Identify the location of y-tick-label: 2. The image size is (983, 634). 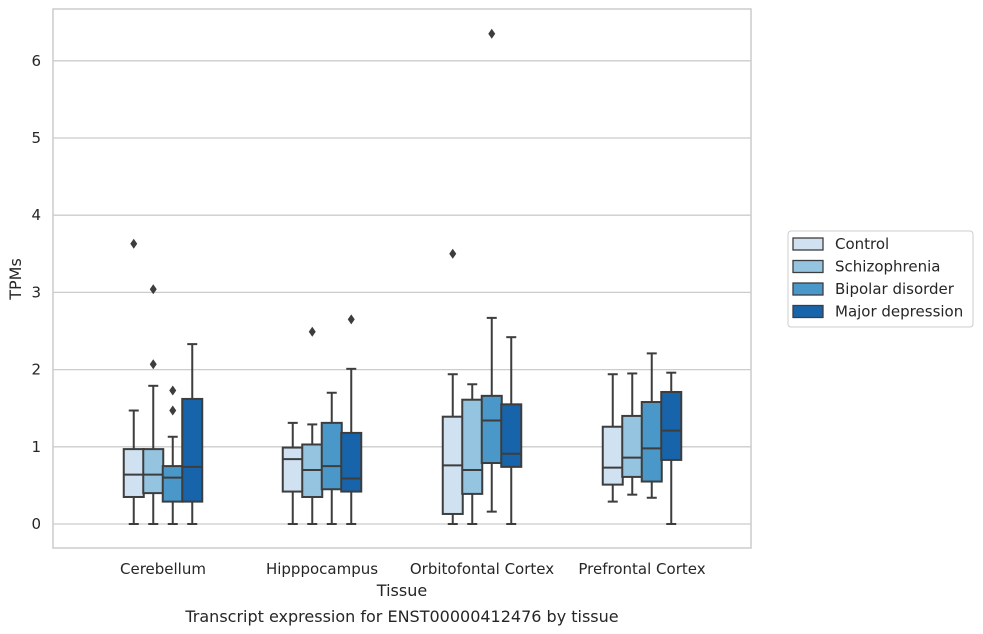
(36, 370).